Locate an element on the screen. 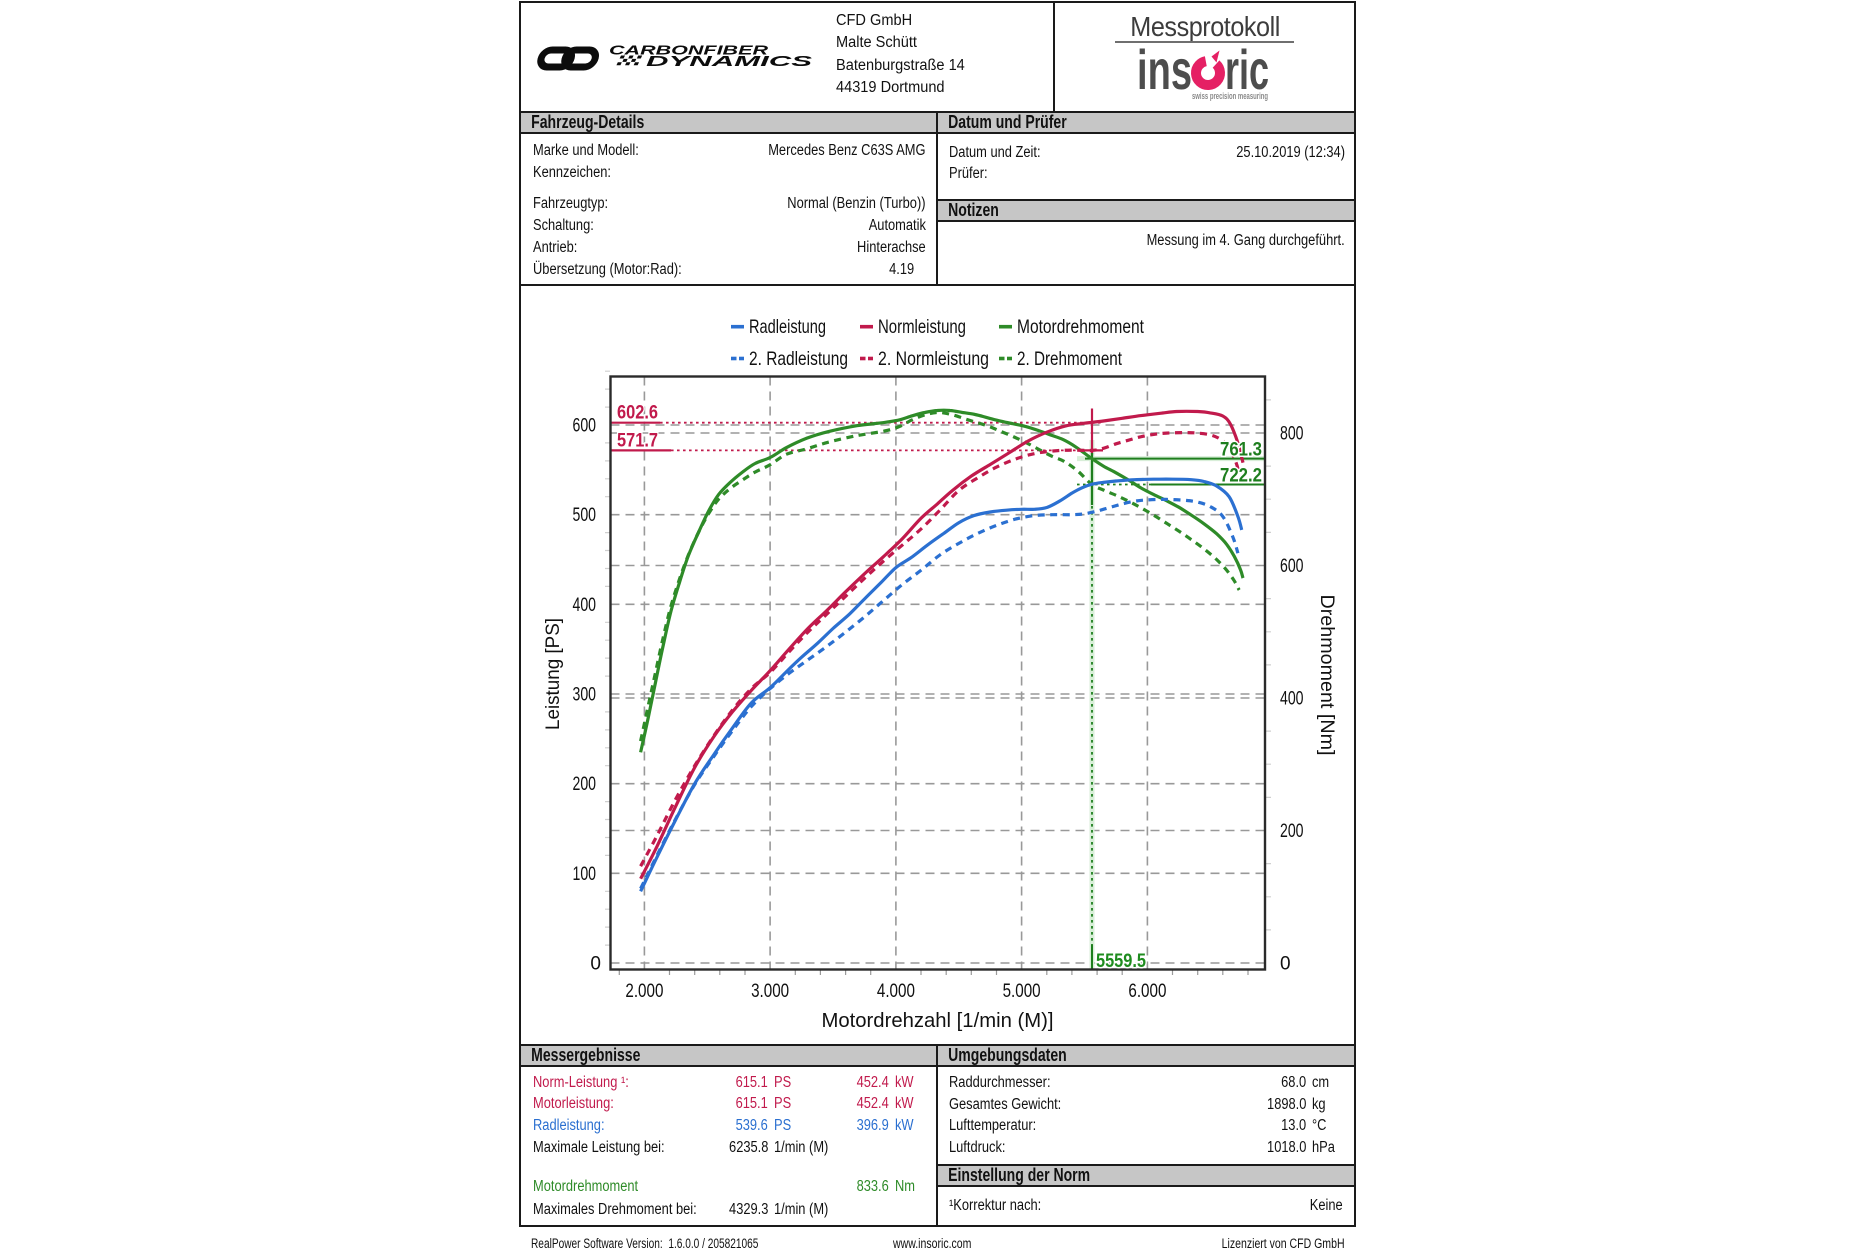  svg-text: 6.000 is located at coordinates (1147, 991).